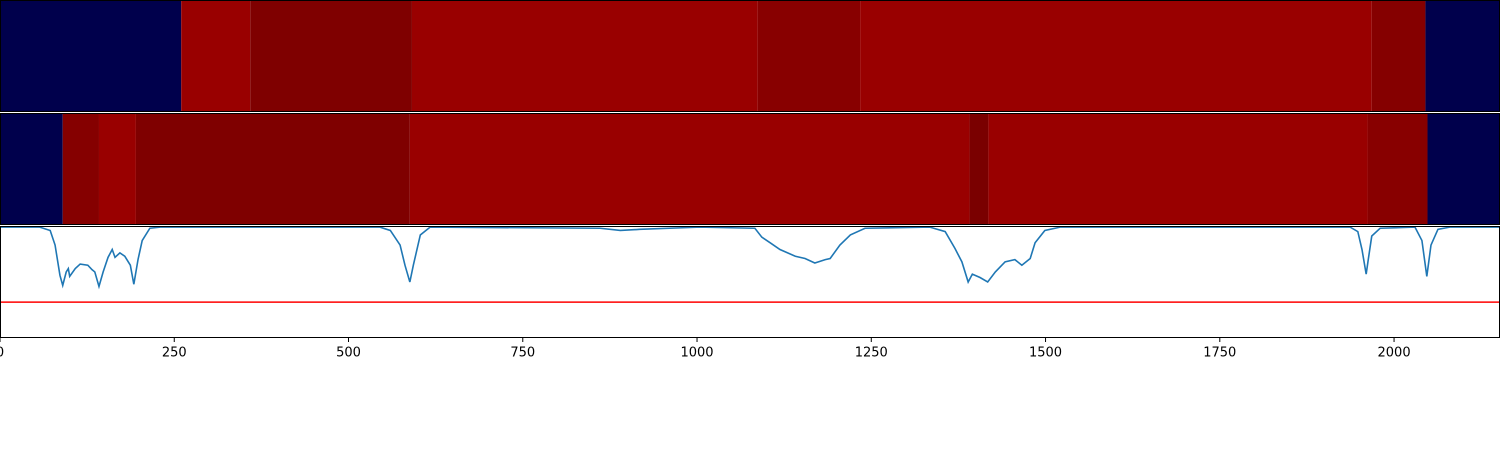 This screenshot has width=1500, height=450. What do you see at coordinates (1219, 353) in the screenshot?
I see `x-tick-label: 1750` at bounding box center [1219, 353].